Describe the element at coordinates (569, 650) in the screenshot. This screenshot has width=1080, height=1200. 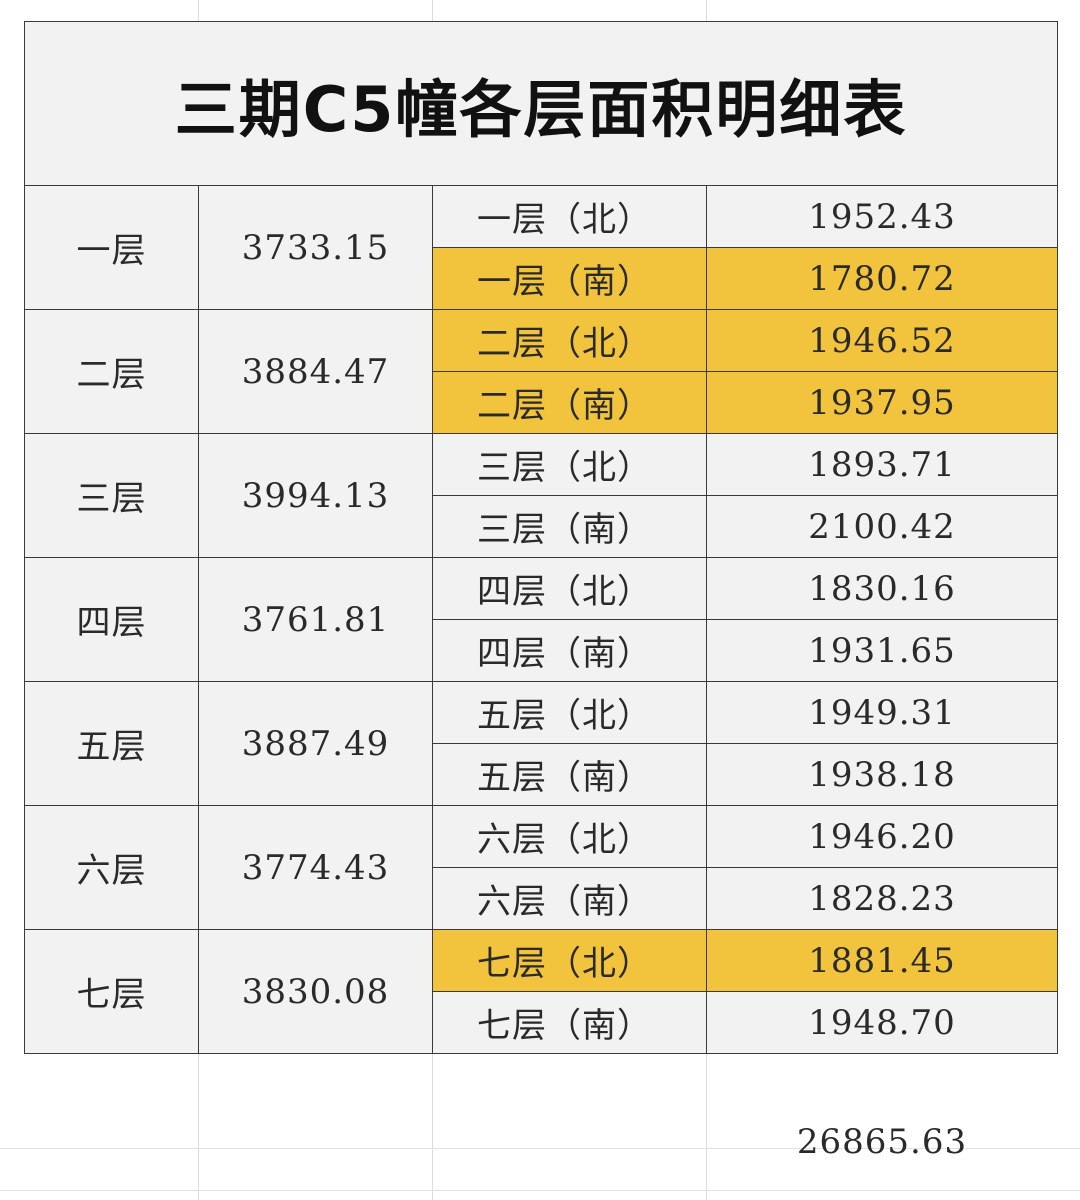
I see `south-label-cell: 四层（南）` at that location.